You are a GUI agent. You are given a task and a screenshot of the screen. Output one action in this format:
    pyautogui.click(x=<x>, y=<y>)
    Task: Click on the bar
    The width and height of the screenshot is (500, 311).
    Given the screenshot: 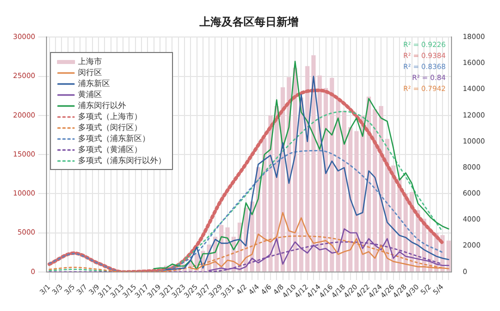 What is the action you would take?
    pyautogui.click(x=448, y=256)
    